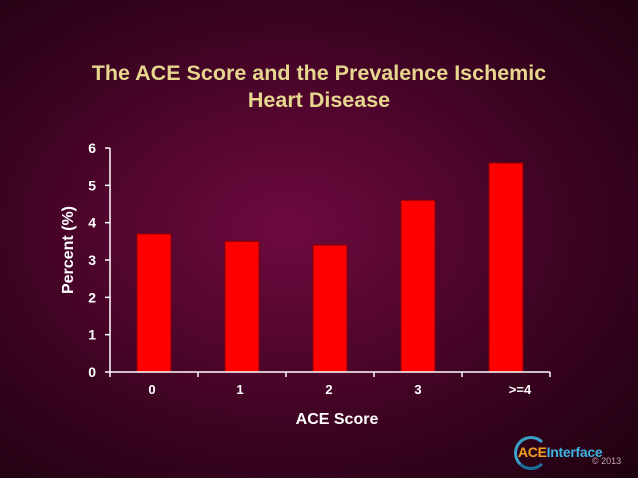 The image size is (638, 478). I want to click on x-tick-label-3: 3, so click(417, 389).